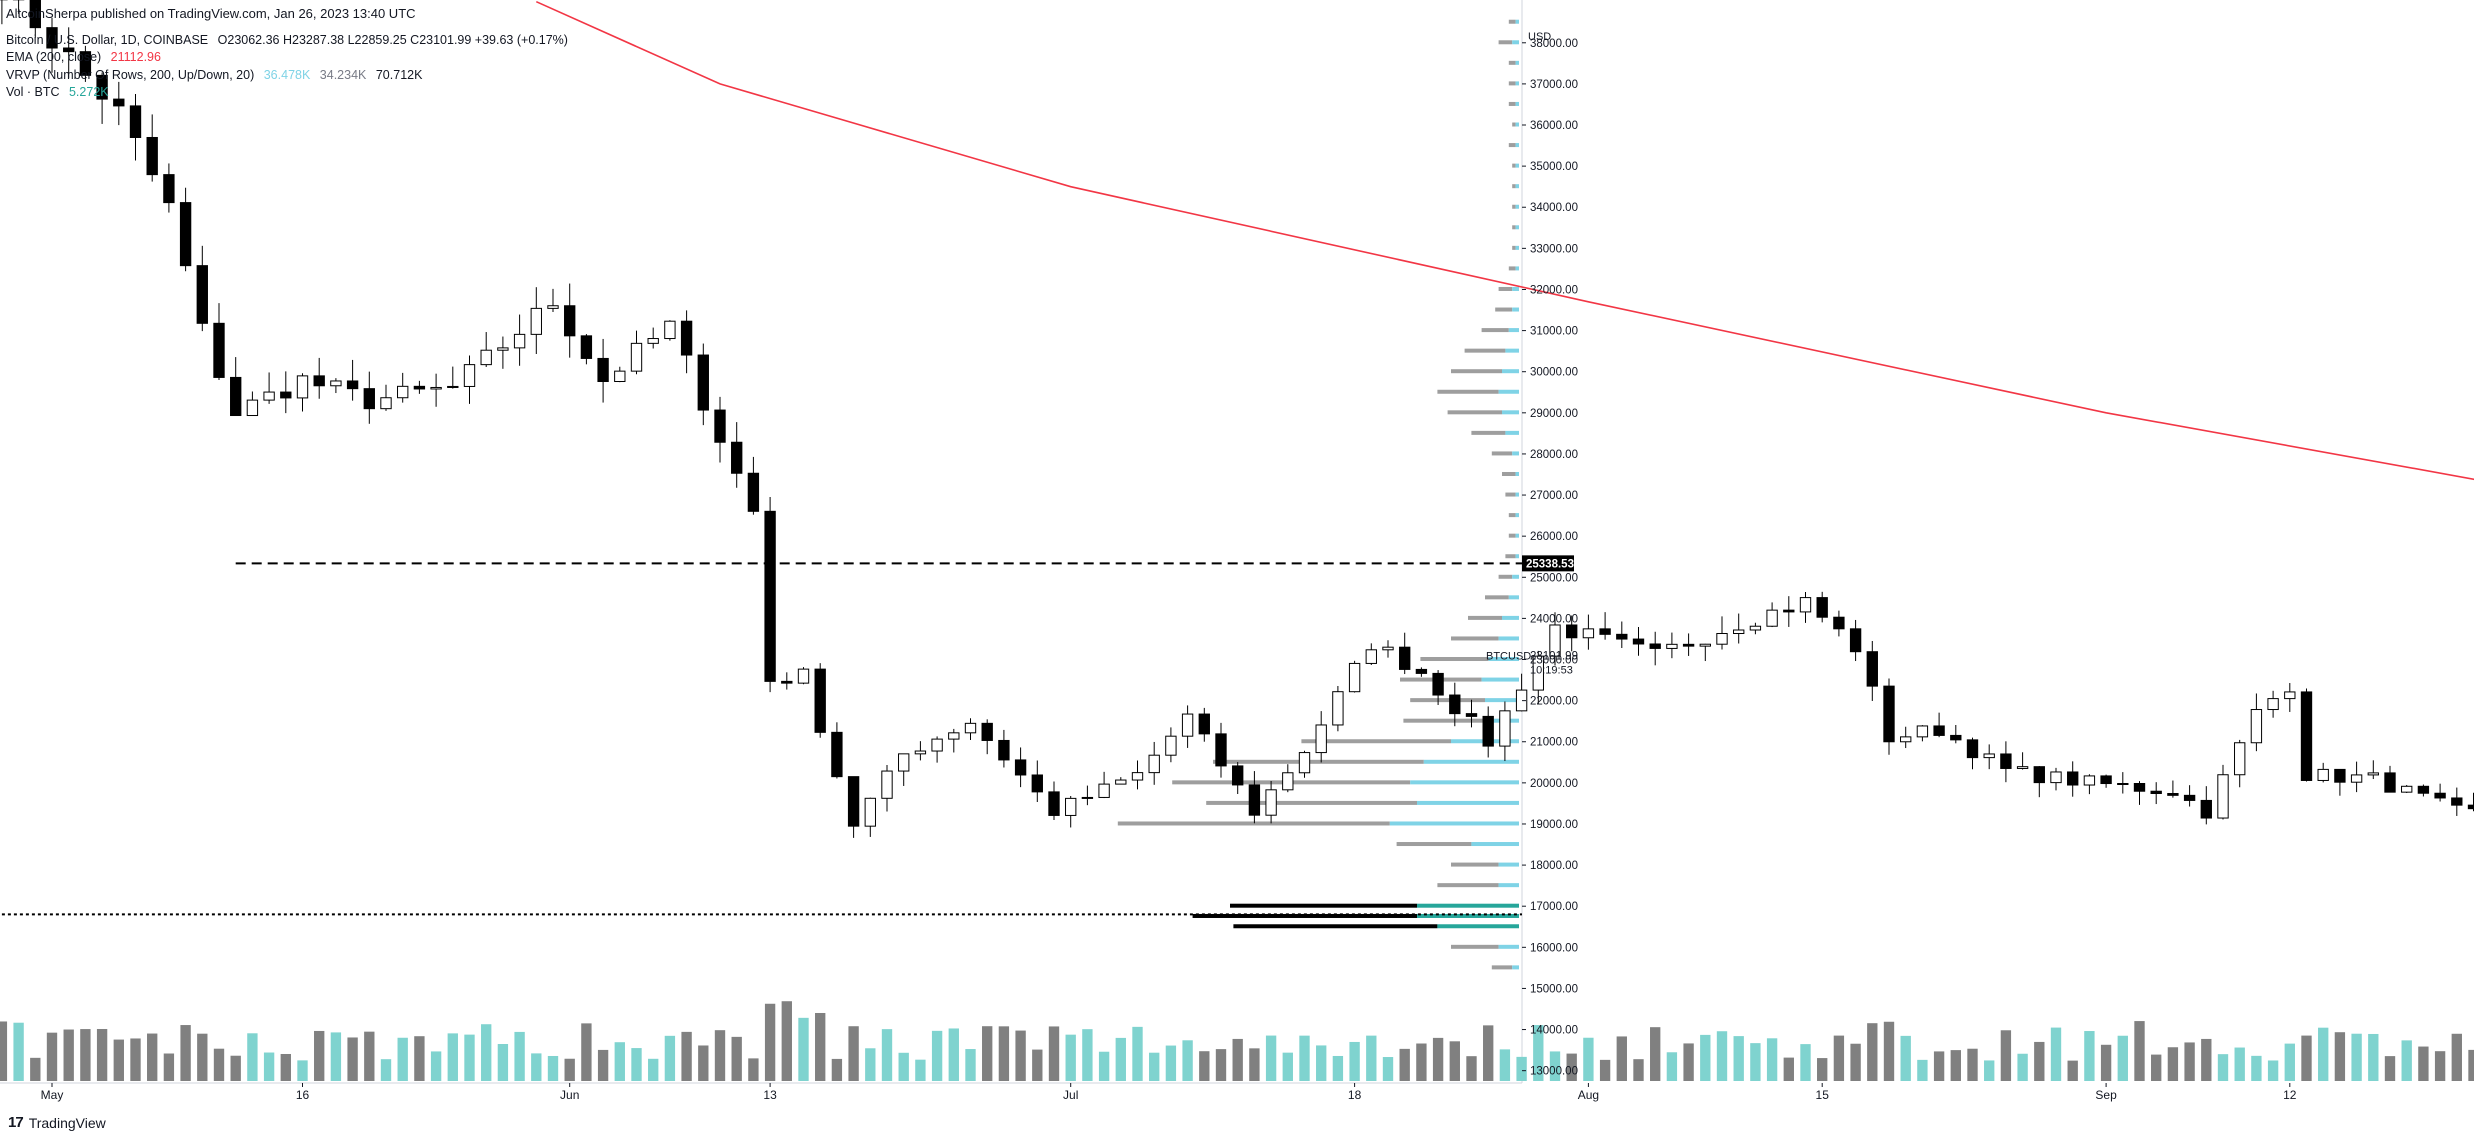 The width and height of the screenshot is (2474, 1140). What do you see at coordinates (54, 57) in the screenshot?
I see `ema-label: EMA (200, close)` at bounding box center [54, 57].